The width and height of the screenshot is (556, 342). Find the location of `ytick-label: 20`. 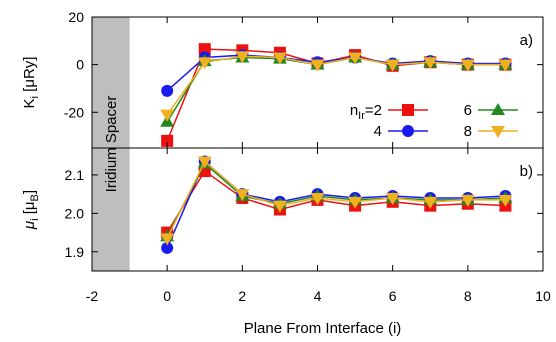

ytick-label: 20 is located at coordinates (76, 17).